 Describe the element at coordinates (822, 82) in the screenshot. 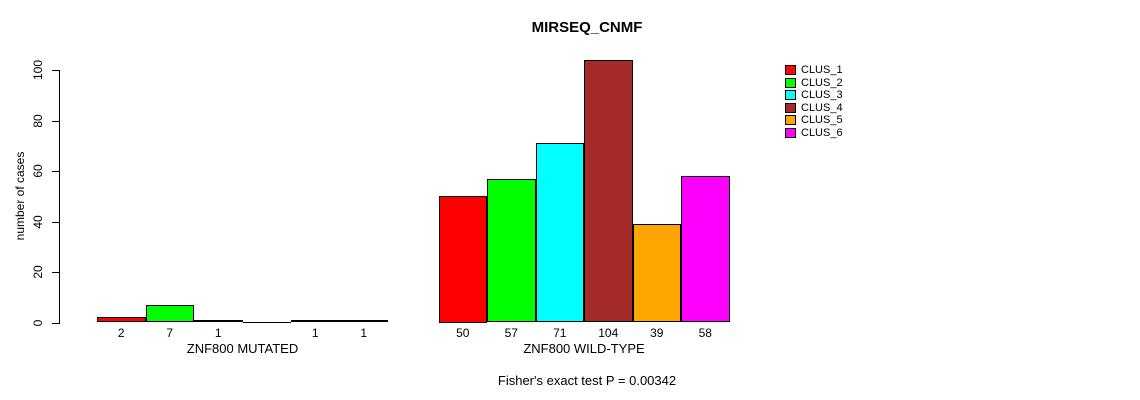

I see `legend-label: CLUS_2` at that location.